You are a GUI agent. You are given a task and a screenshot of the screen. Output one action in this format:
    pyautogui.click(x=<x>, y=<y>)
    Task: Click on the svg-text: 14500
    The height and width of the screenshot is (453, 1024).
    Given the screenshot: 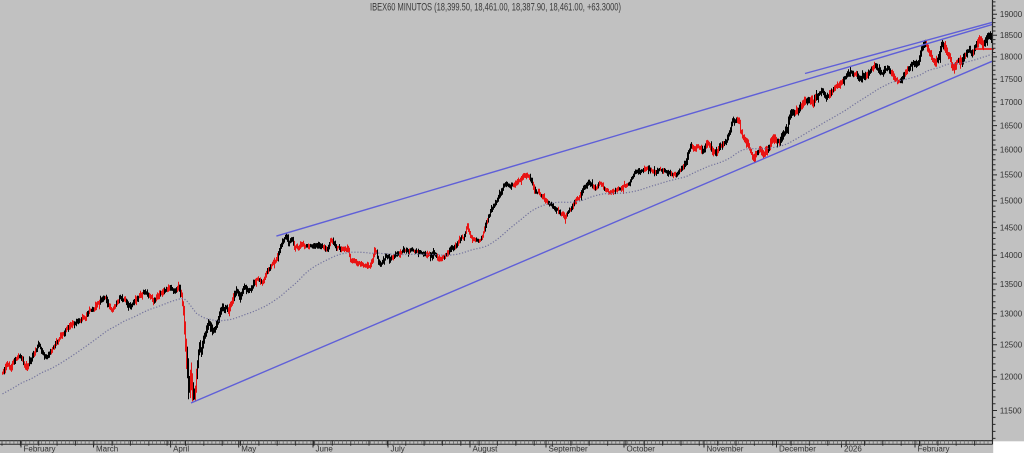 What is the action you would take?
    pyautogui.click(x=1011, y=227)
    